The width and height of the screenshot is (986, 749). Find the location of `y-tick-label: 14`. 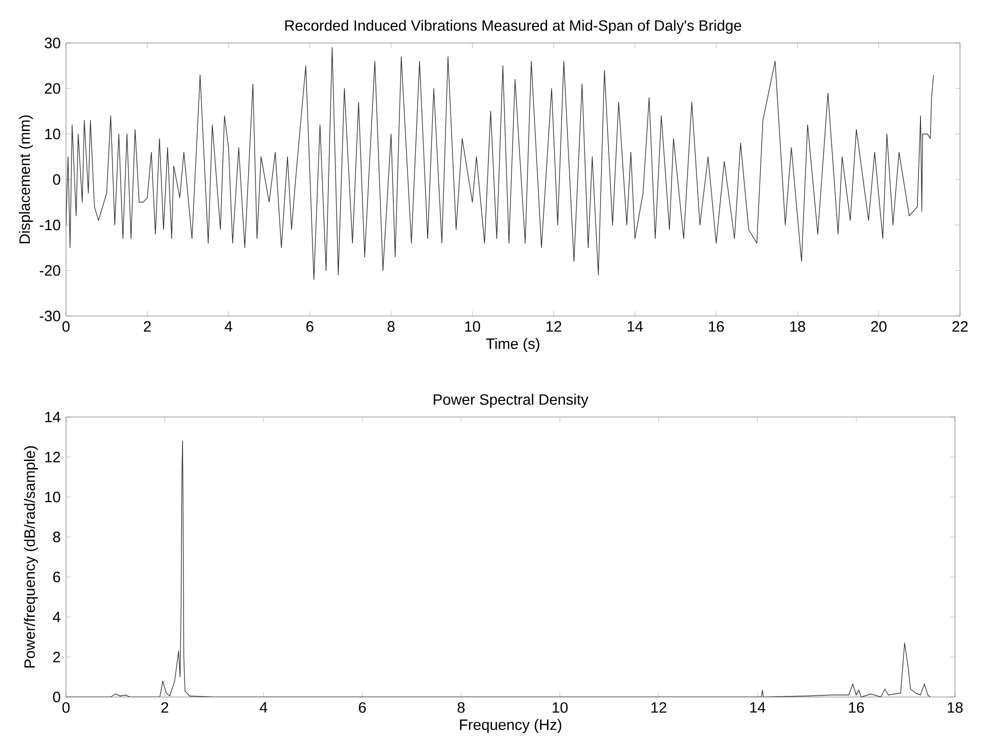

y-tick-label: 14 is located at coordinates (52, 417).